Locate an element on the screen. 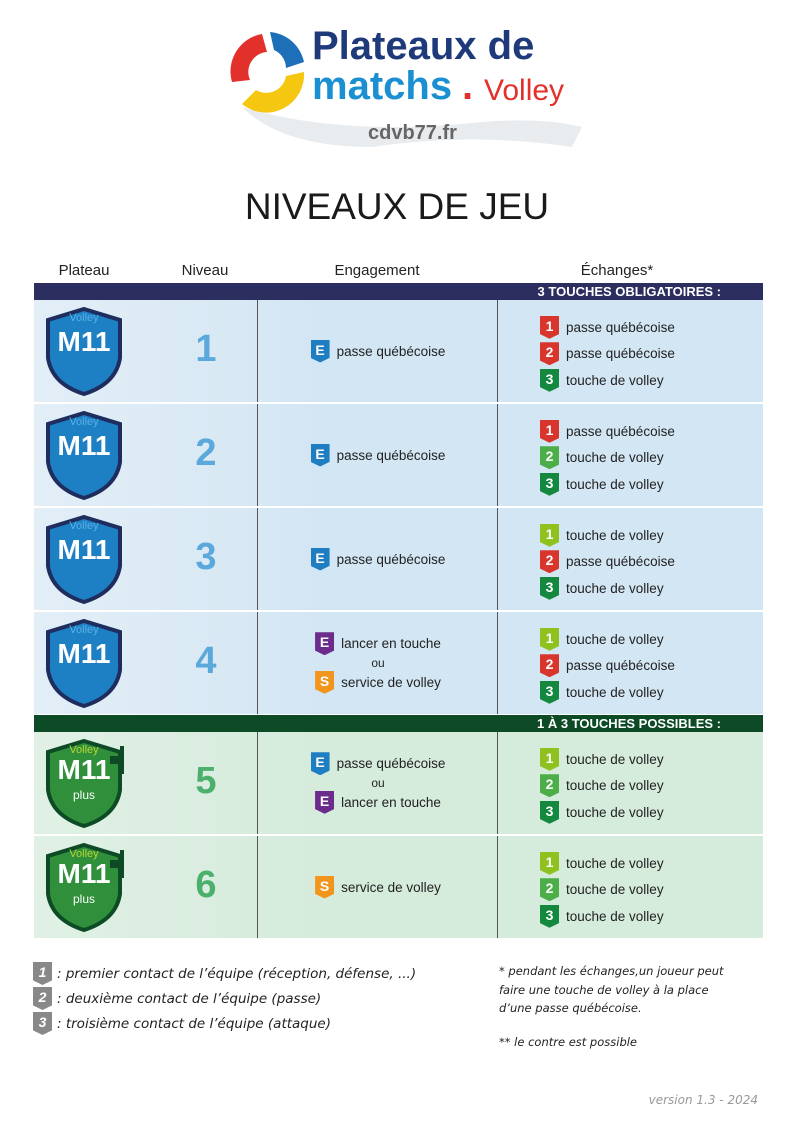 The image size is (794, 1123). level-number: 3 is located at coordinates (206, 557).